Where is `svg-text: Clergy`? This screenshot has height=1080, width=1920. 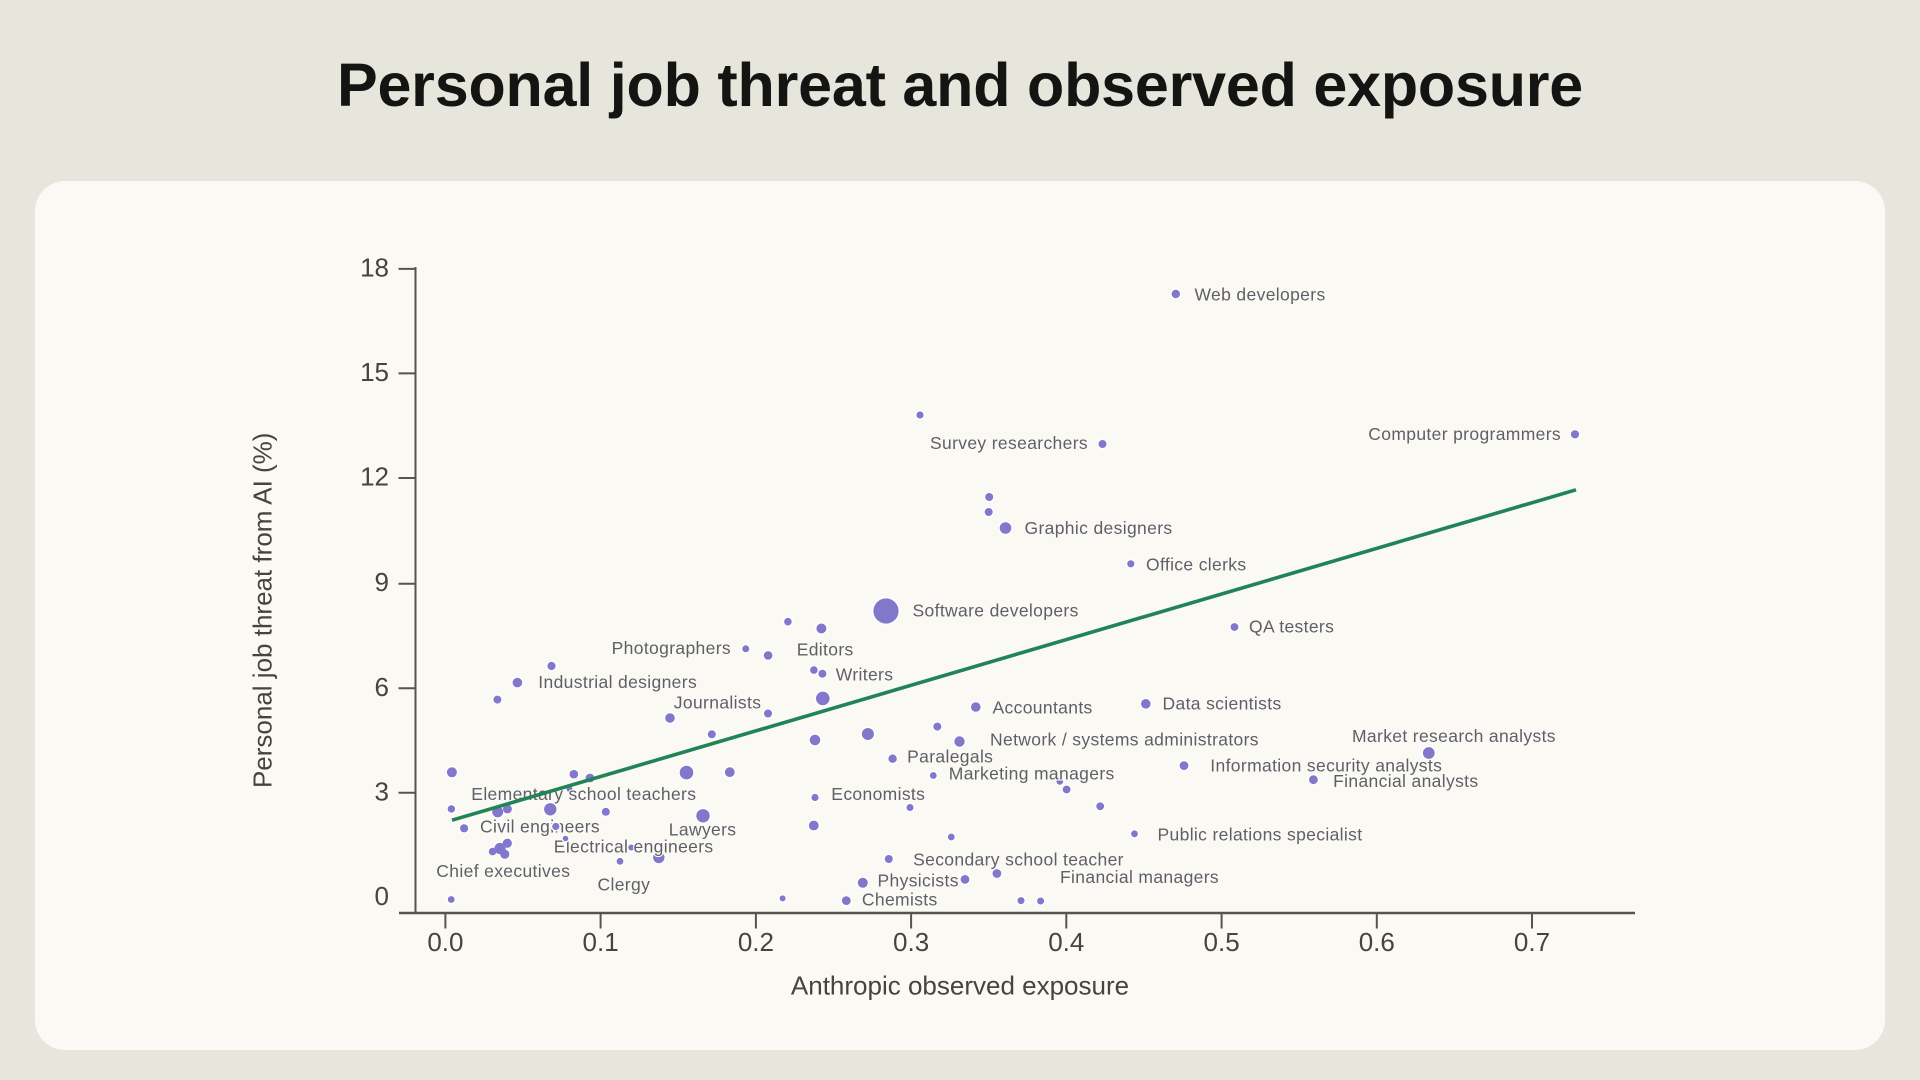 svg-text: Clergy is located at coordinates (624, 885).